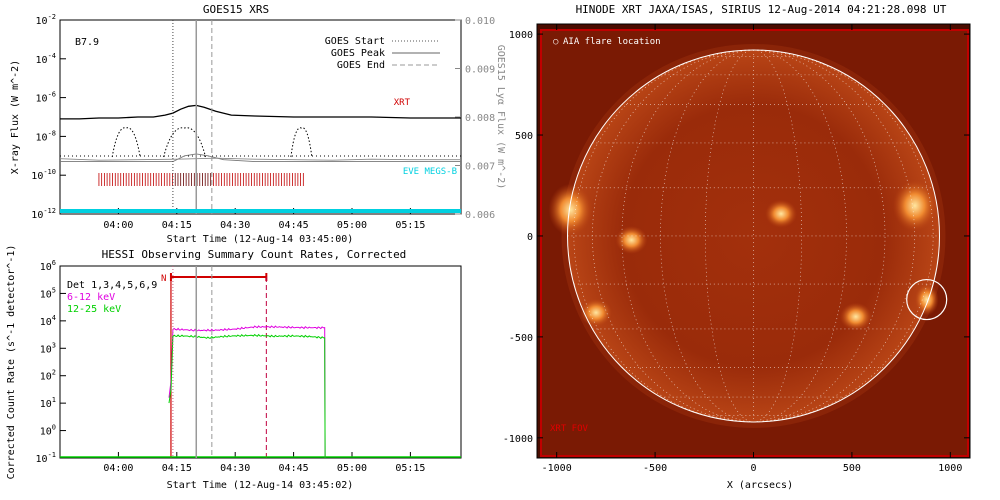  I want to click on xrt-x-tick-label: 0, so click(753, 468).